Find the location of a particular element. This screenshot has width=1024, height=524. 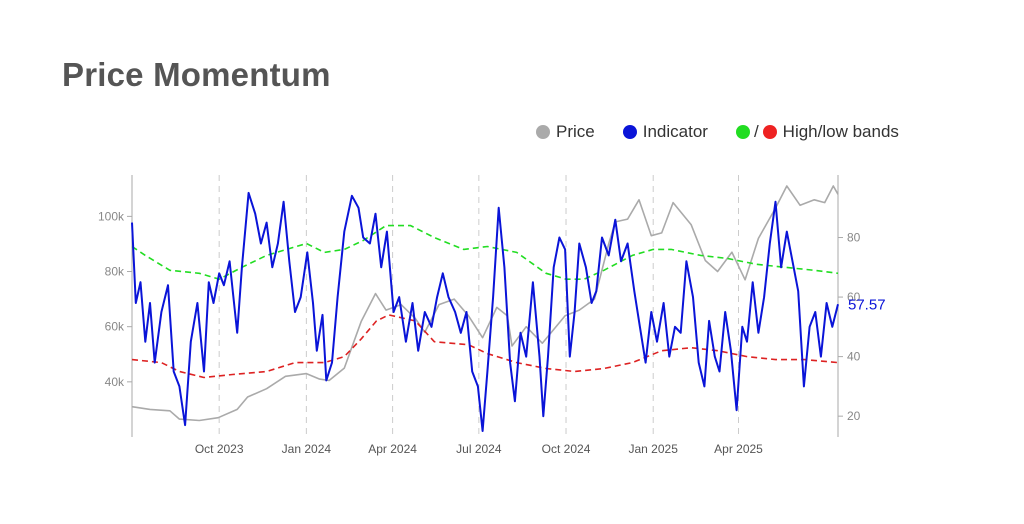

price-dot-icon is located at coordinates (543, 132).